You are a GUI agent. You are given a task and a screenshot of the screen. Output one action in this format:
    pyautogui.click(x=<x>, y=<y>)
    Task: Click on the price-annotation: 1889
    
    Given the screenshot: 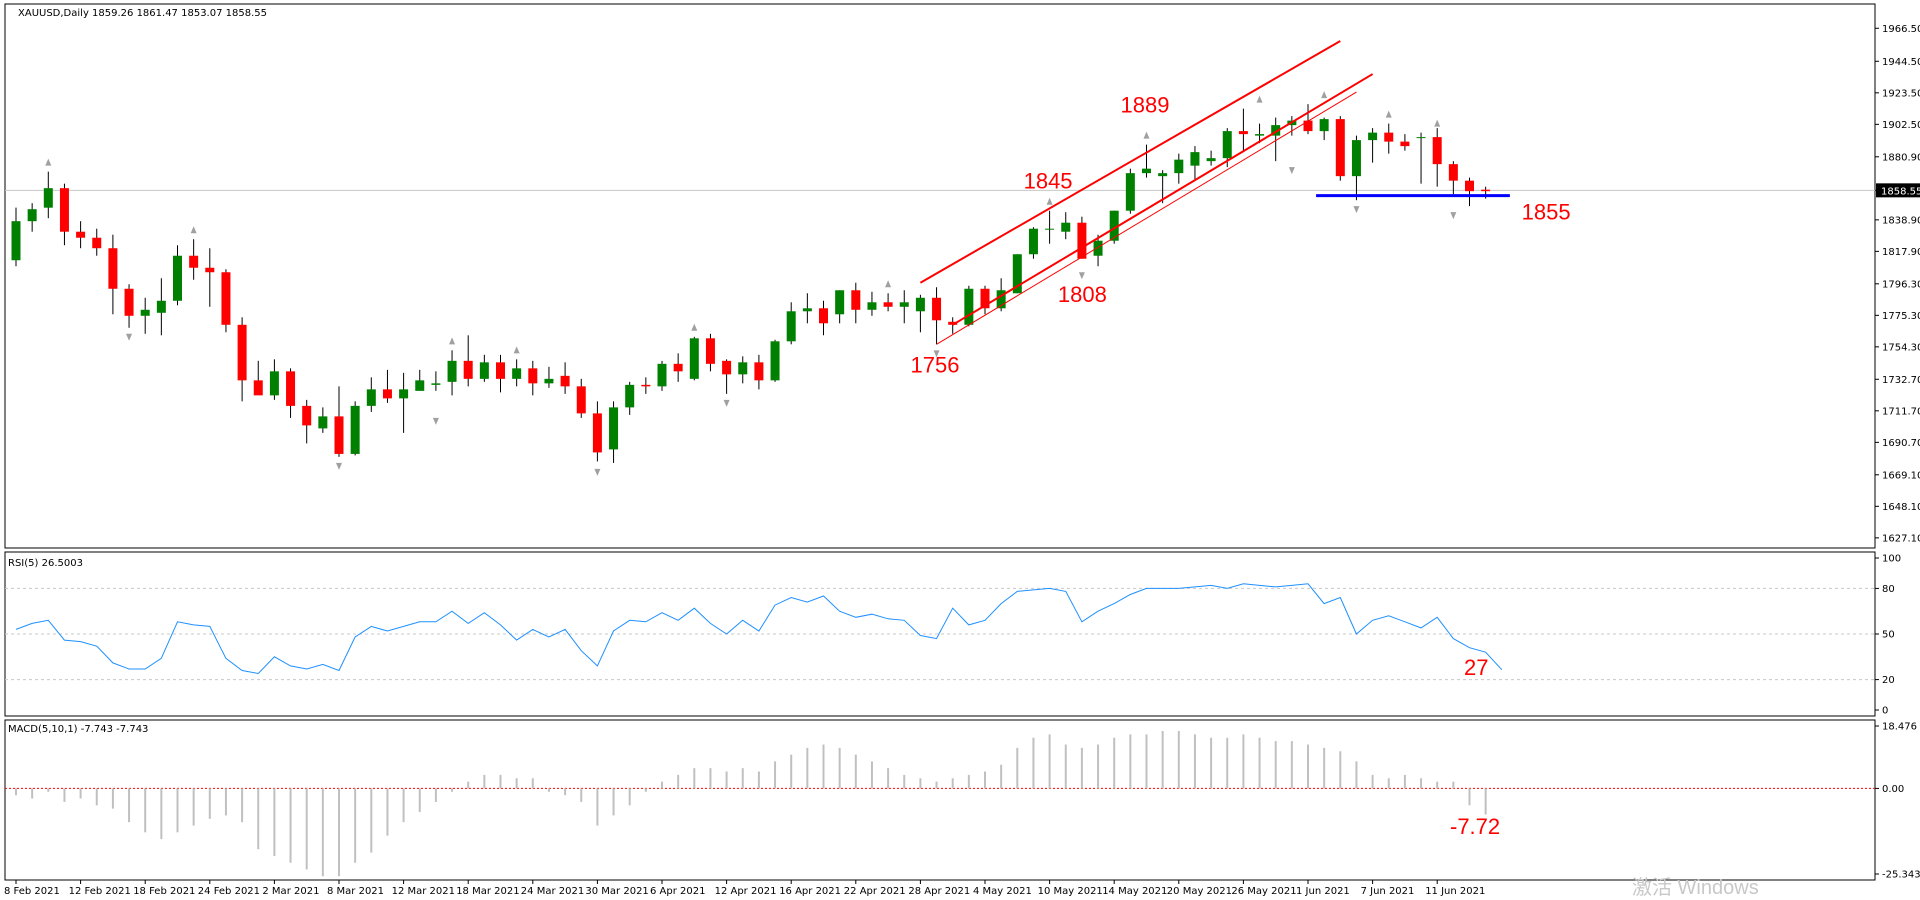 What is the action you would take?
    pyautogui.click(x=1145, y=105)
    